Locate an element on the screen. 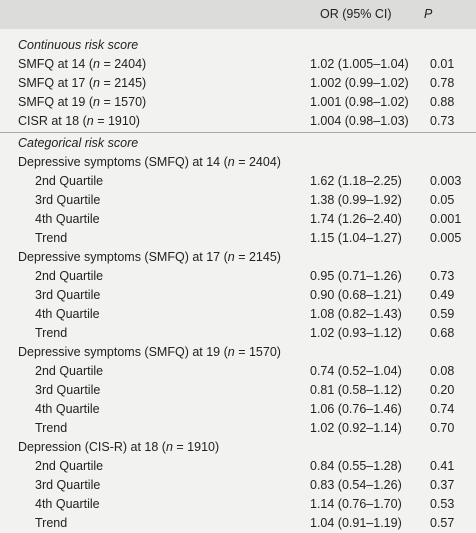  row-or: 1.02 (0.93–1.12) is located at coordinates (356, 333).